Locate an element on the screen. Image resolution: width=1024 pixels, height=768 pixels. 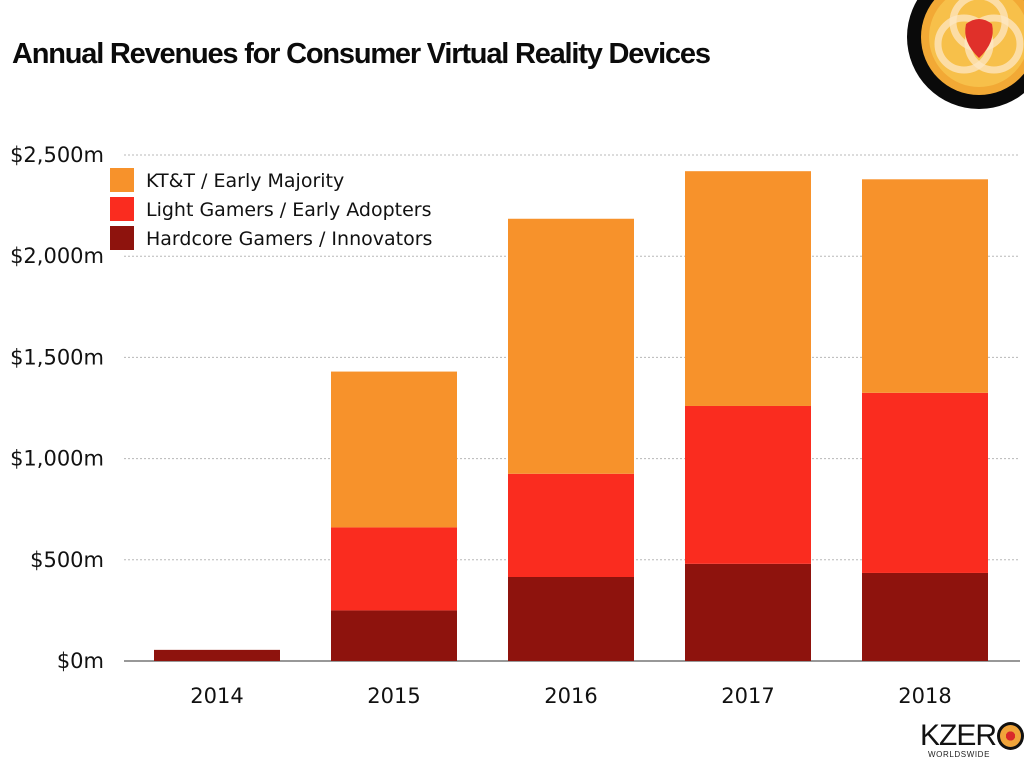
bar-group-2014 is located at coordinates (217, 655).